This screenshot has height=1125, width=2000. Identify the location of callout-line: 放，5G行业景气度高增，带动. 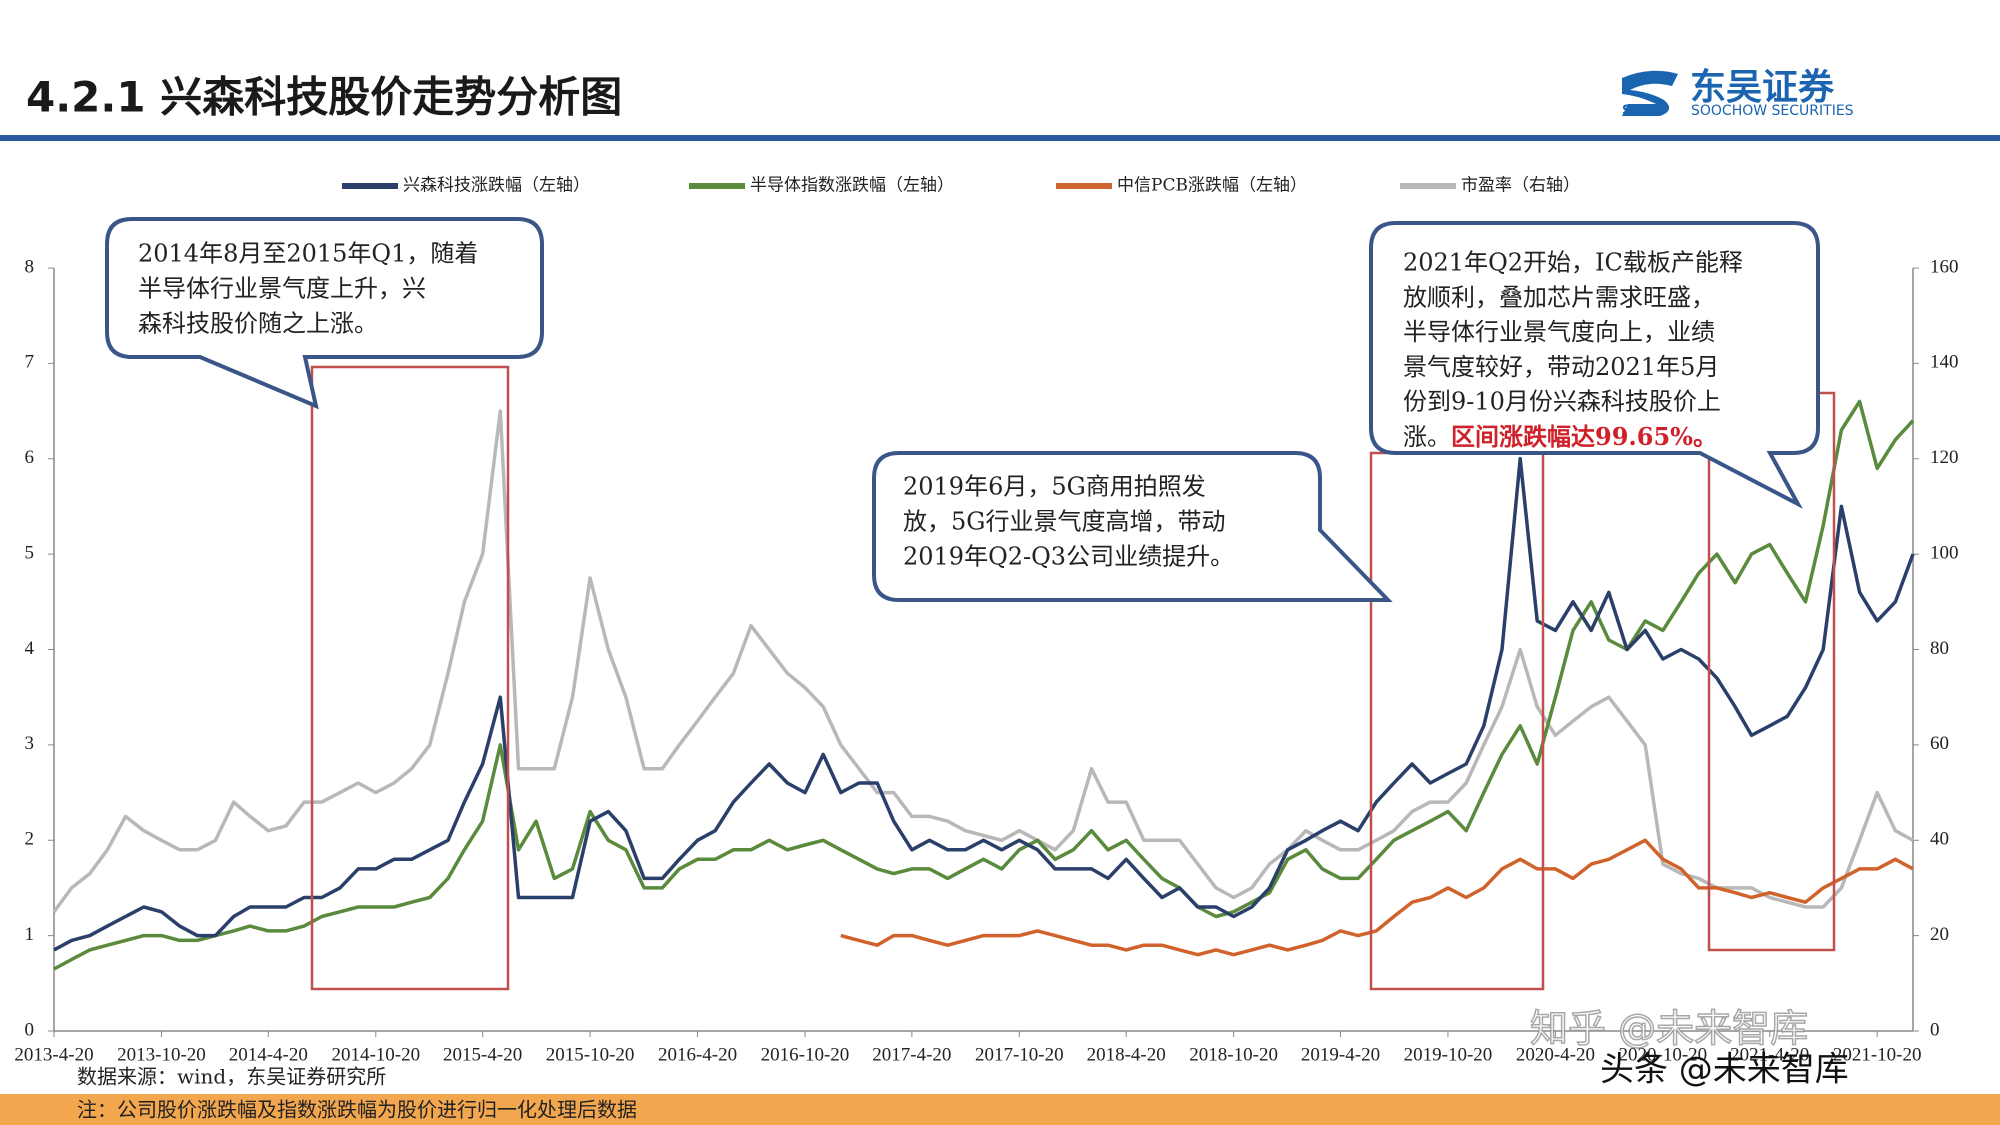
(1064, 522).